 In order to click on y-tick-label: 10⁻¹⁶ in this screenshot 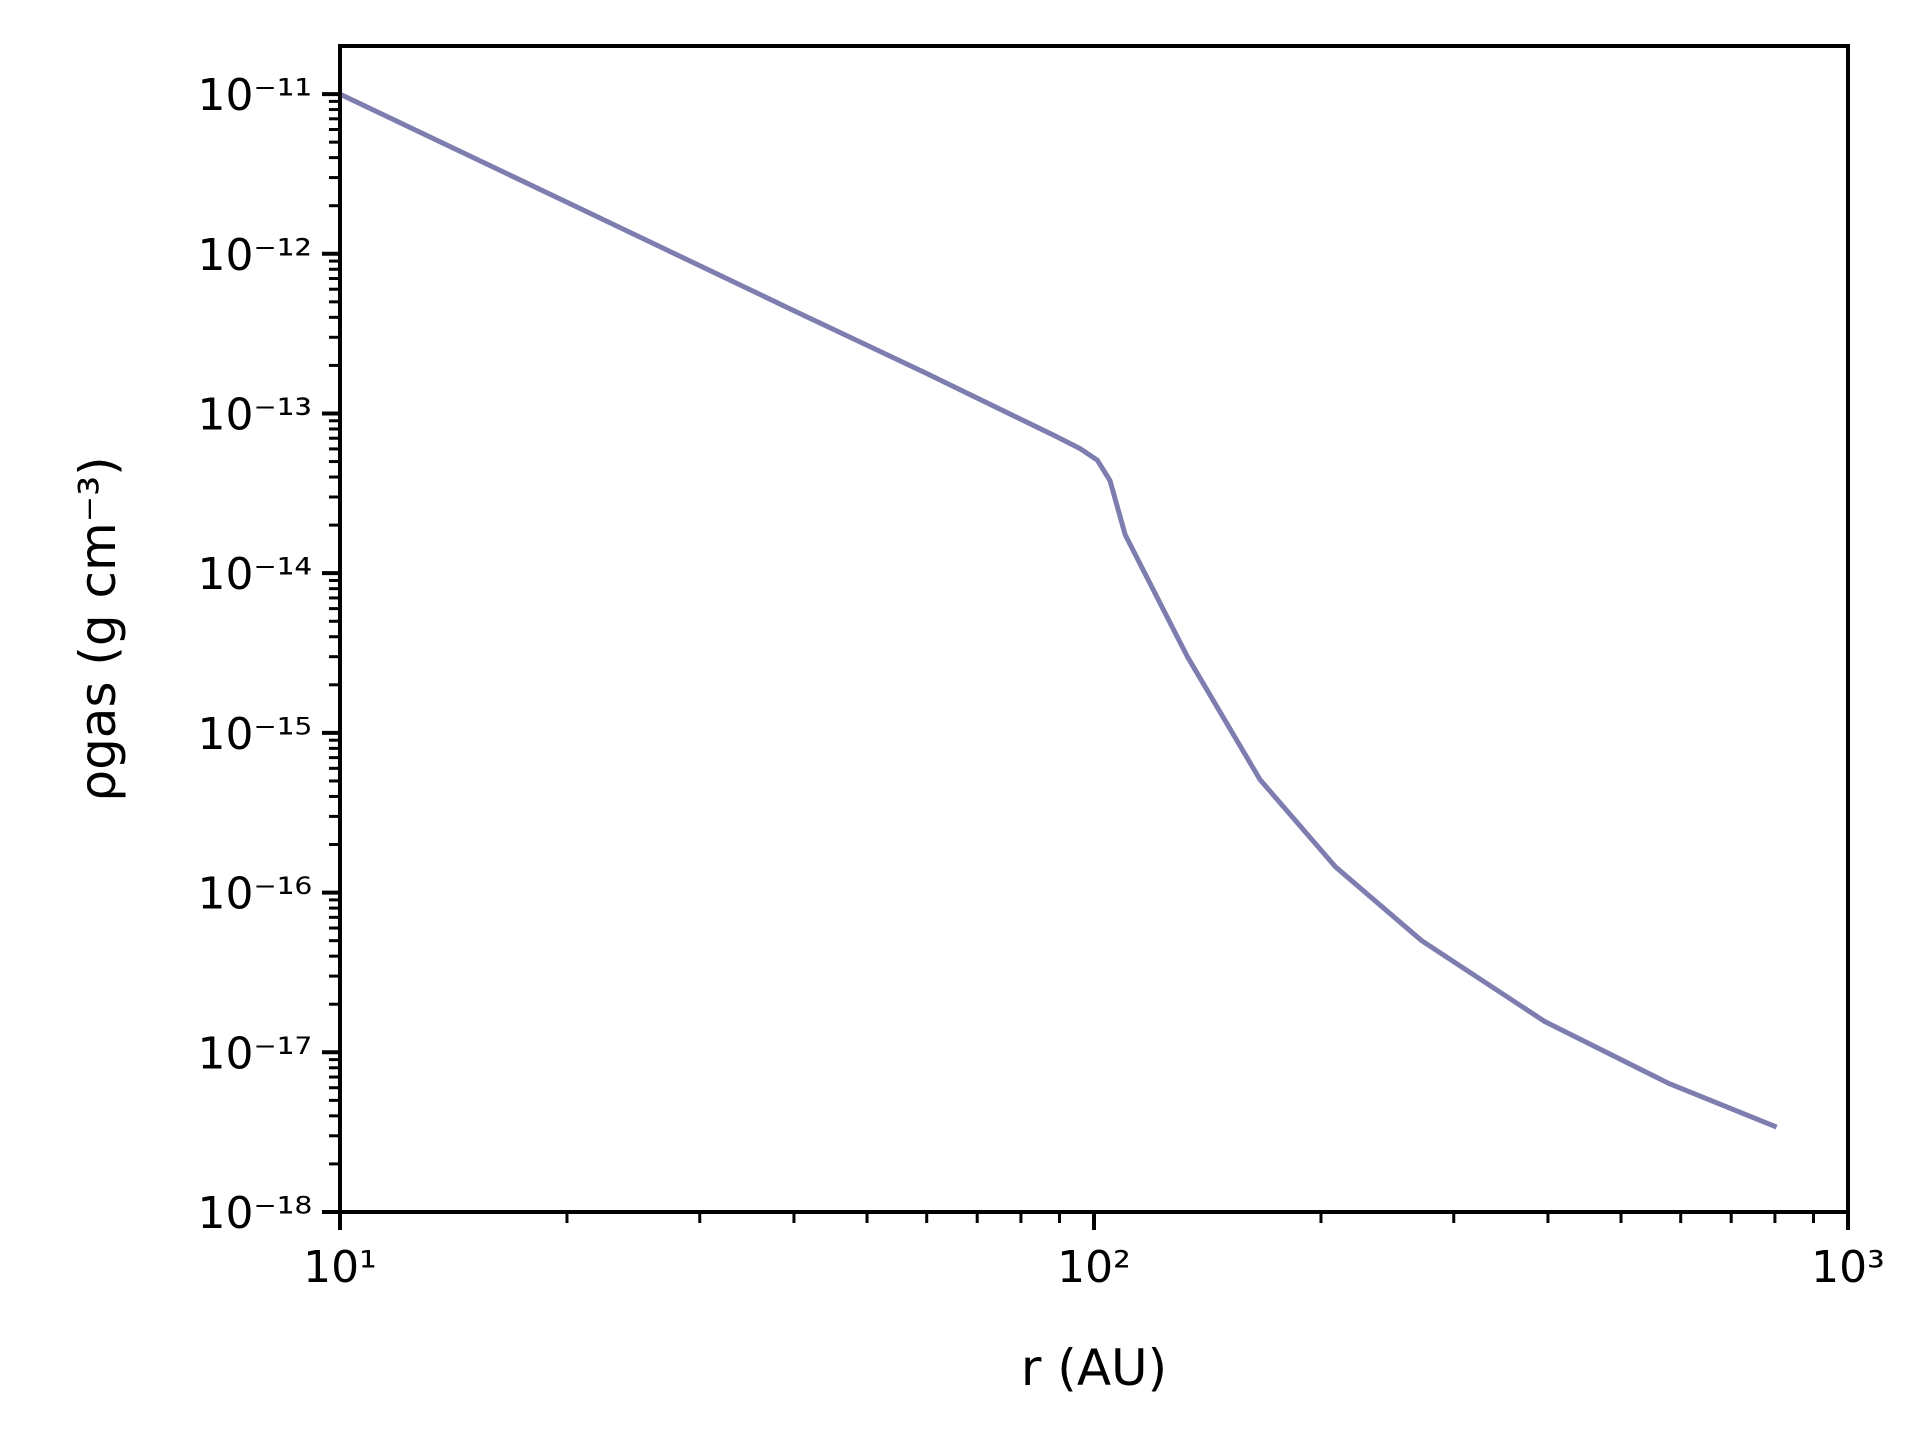, I will do `click(255, 894)`.